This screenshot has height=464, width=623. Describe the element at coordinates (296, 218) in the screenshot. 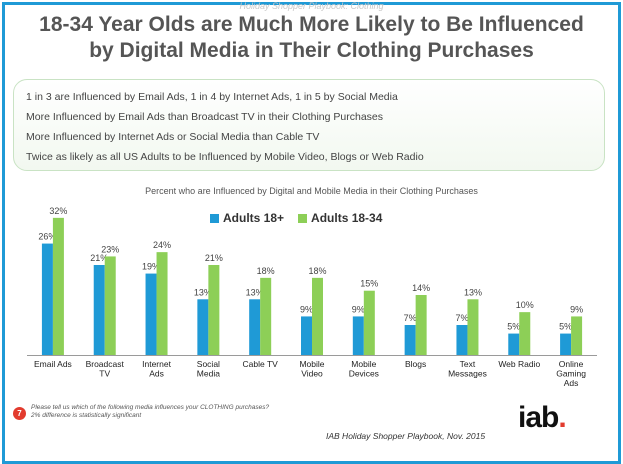

I see `chart-legend: Adults 18+ Adults 18-34` at that location.